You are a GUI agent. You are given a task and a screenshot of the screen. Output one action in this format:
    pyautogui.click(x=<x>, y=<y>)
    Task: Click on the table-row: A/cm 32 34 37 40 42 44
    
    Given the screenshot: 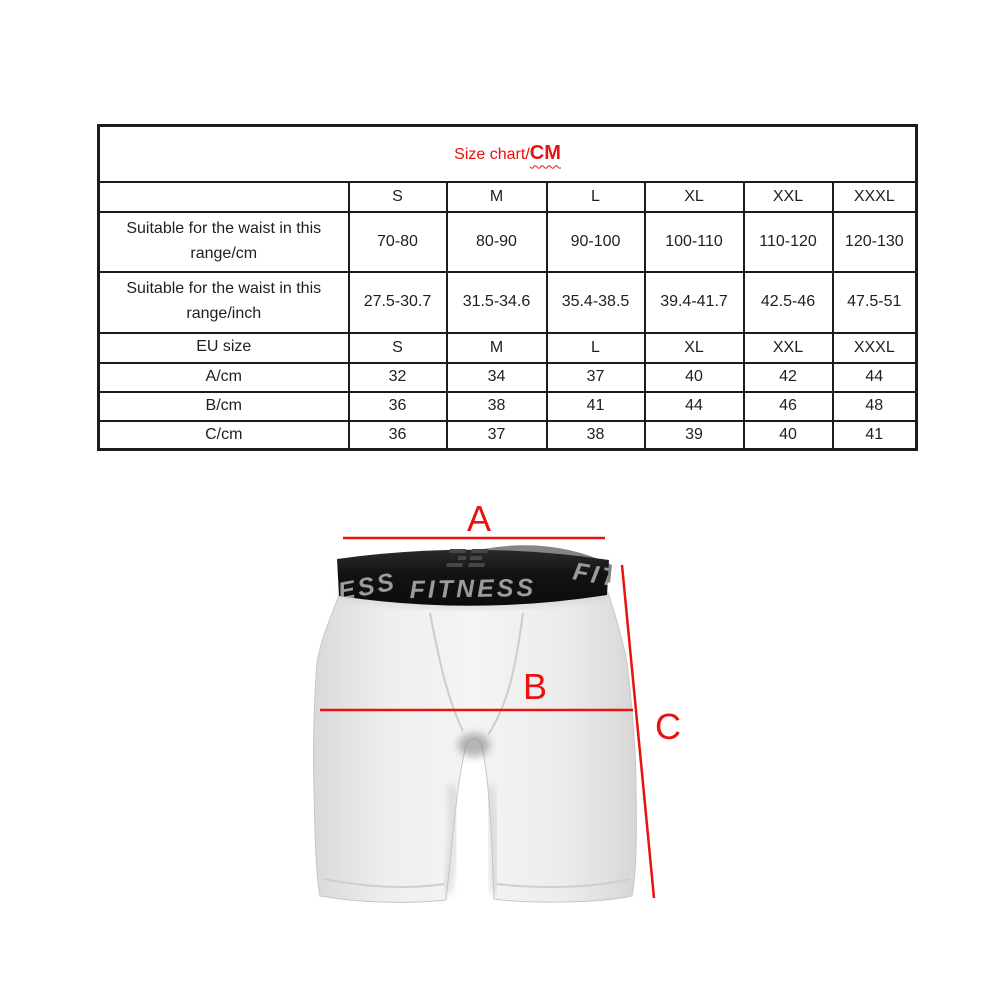 What is the action you would take?
    pyautogui.click(x=507, y=377)
    